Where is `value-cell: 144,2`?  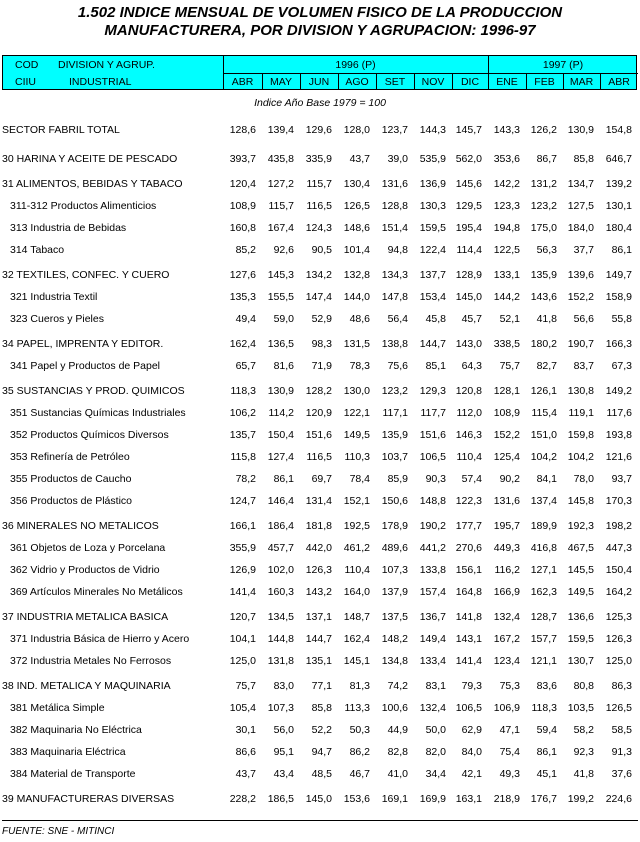
value-cell: 144,2 is located at coordinates (506, 297).